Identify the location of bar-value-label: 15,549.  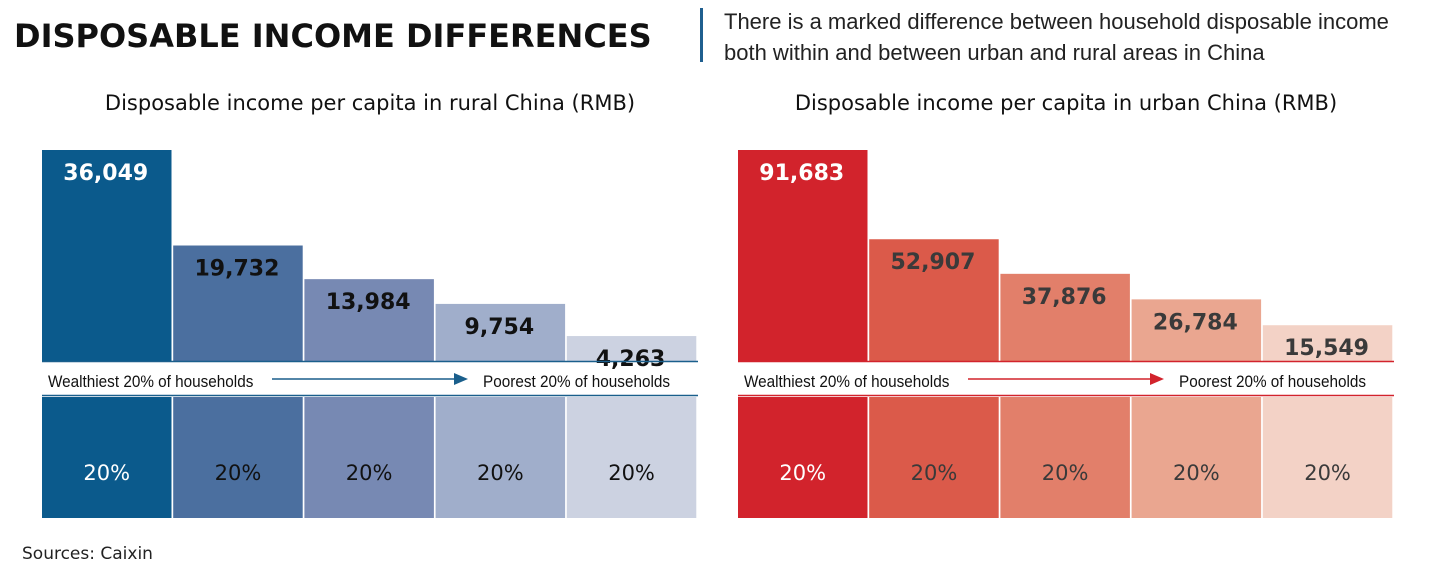
(1326, 348).